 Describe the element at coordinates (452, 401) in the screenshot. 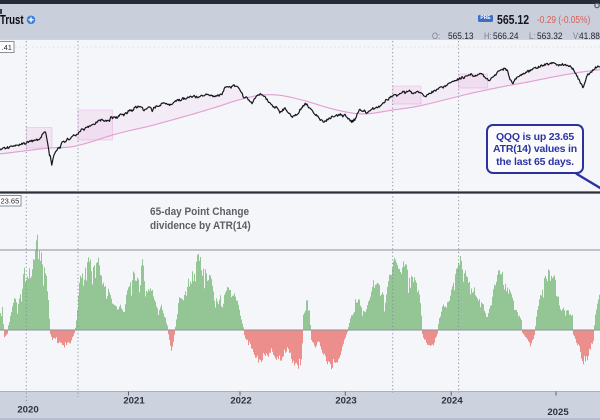

I see `svg-text: 2024` at that location.